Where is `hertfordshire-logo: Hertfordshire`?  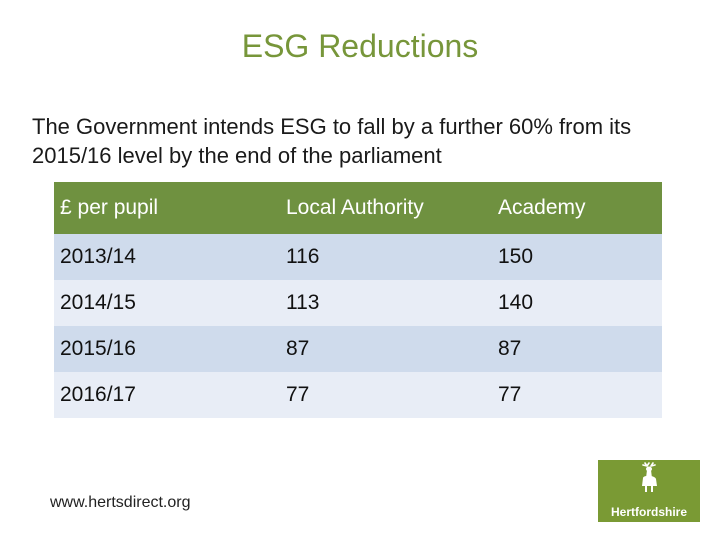 hertfordshire-logo: Hertfordshire is located at coordinates (649, 491).